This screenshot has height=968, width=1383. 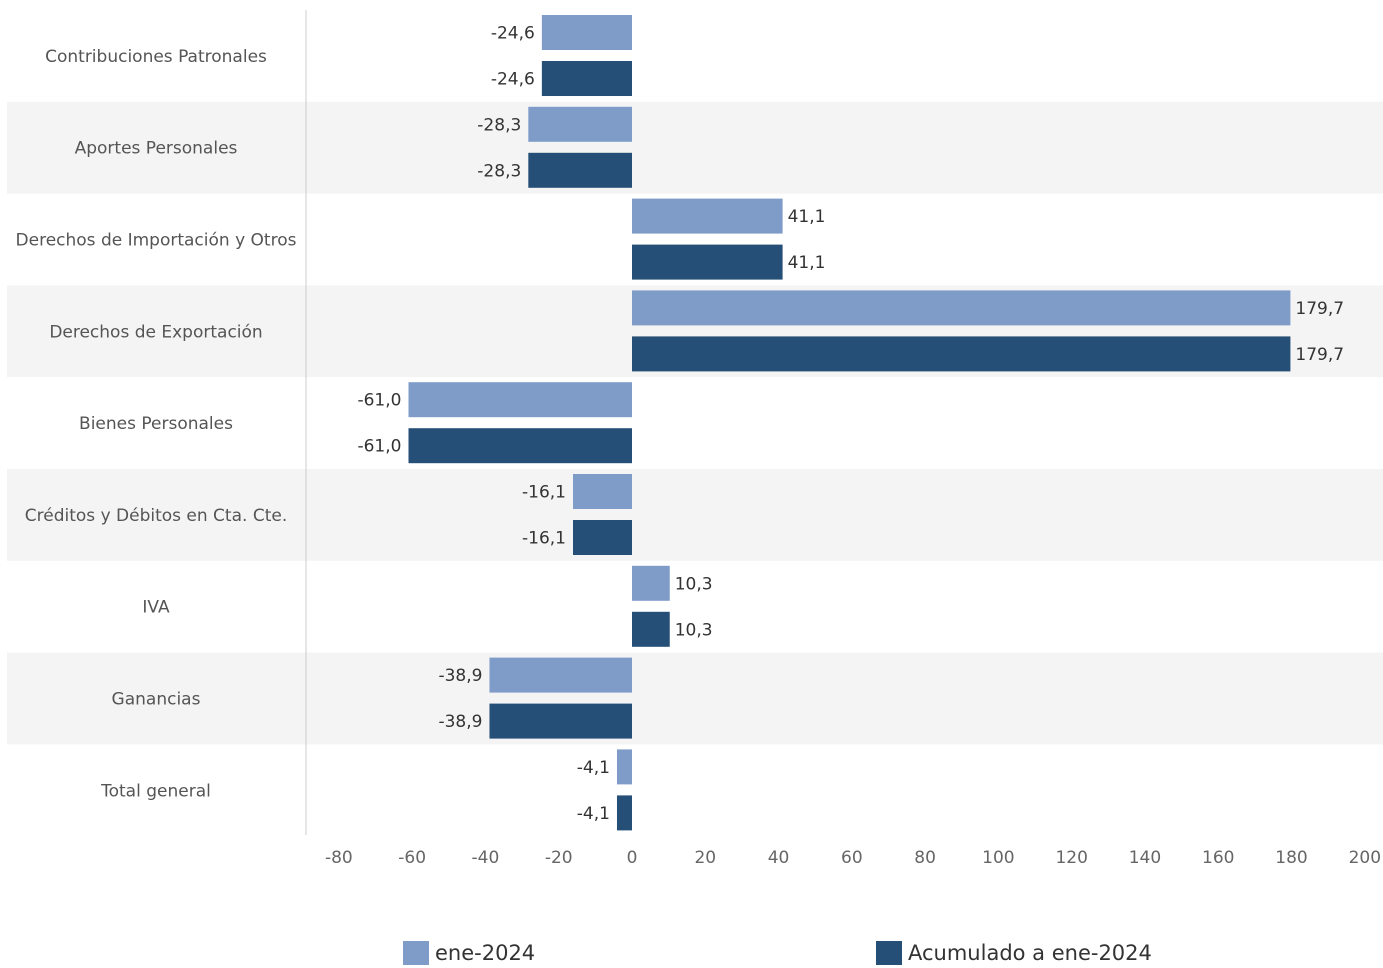 What do you see at coordinates (1218, 858) in the screenshot?
I see `x-tick-label: 160` at bounding box center [1218, 858].